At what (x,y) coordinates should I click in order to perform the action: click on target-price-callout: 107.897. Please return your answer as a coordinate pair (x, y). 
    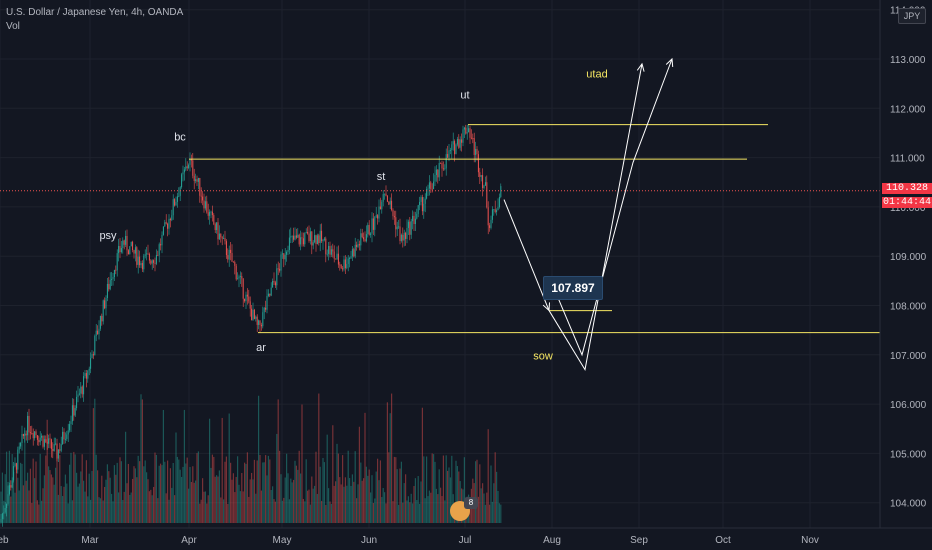
    Looking at the image, I should click on (573, 288).